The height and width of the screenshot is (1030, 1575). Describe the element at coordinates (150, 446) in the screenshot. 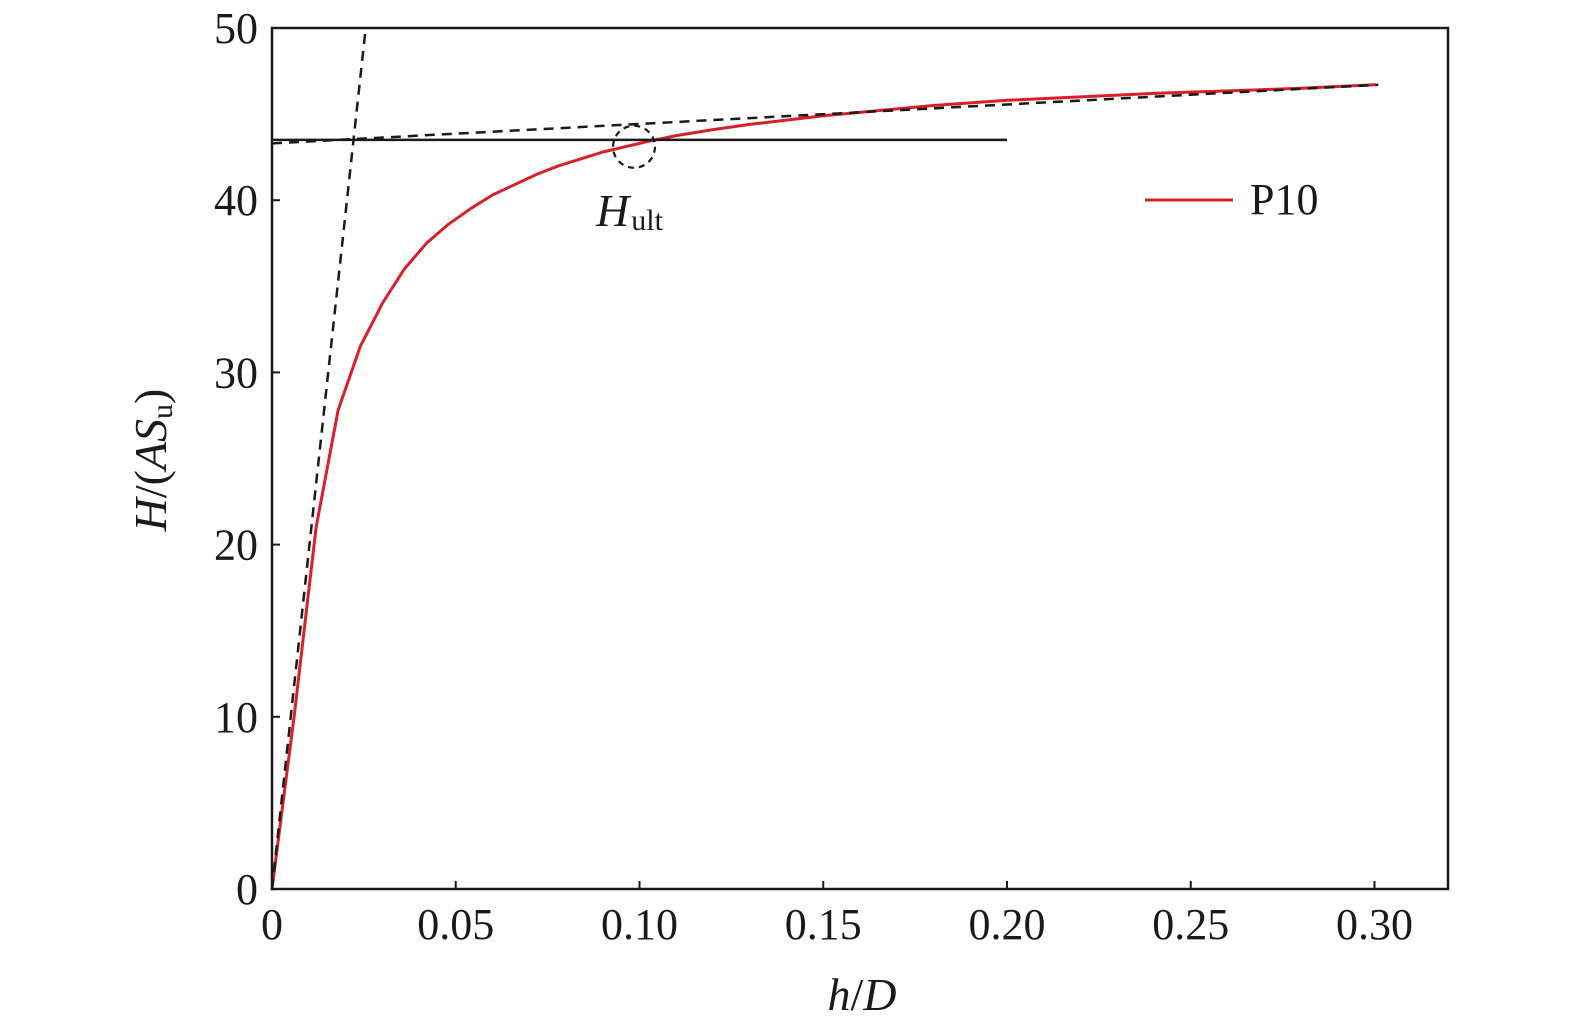

I see `y-axis-title-var: AS` at that location.